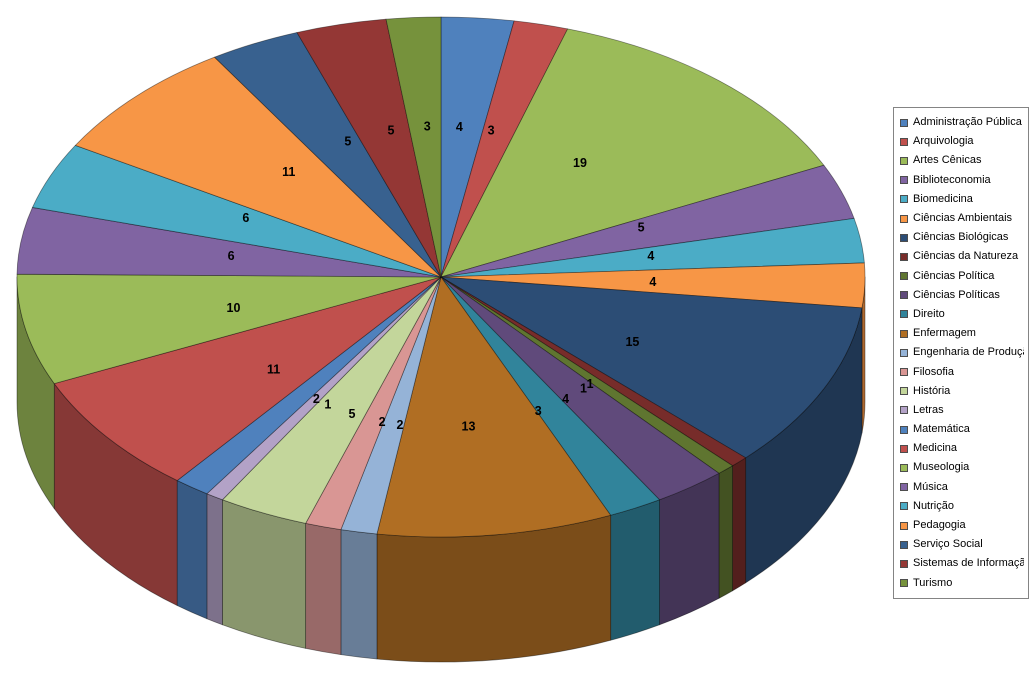 The width and height of the screenshot is (1035, 688). I want to click on legend-label: Pedagogia, so click(939, 525).